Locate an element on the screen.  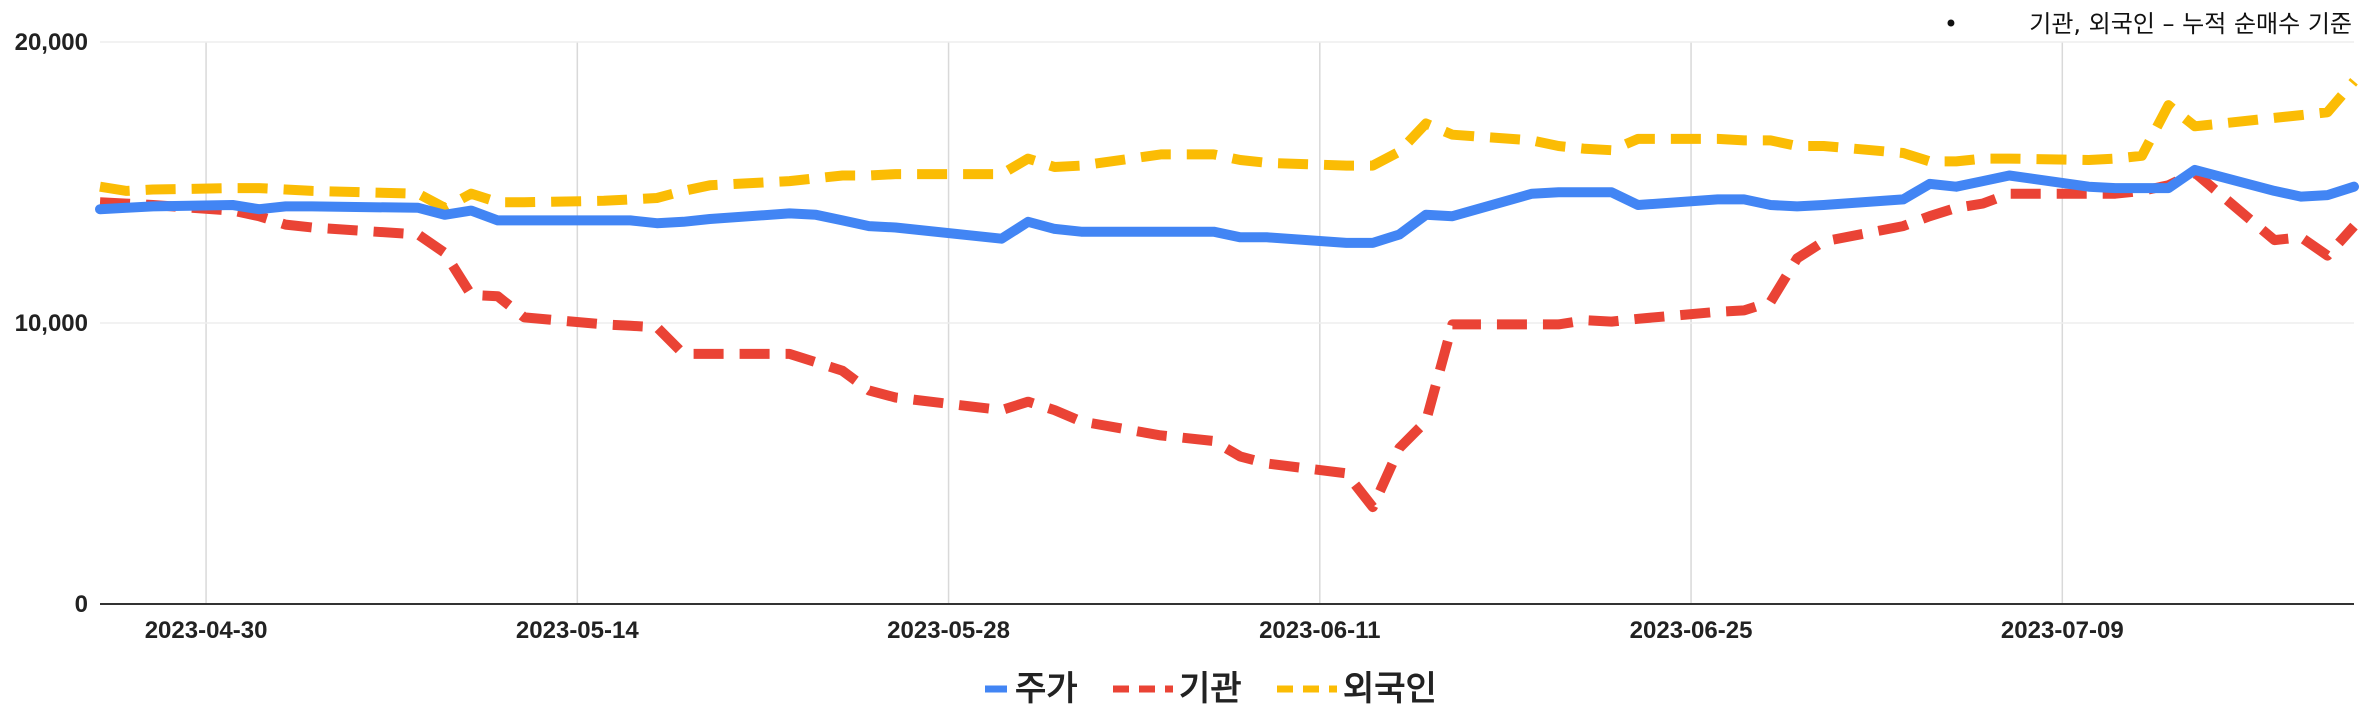
legend-item: 주가 is located at coordinates (1031, 689).